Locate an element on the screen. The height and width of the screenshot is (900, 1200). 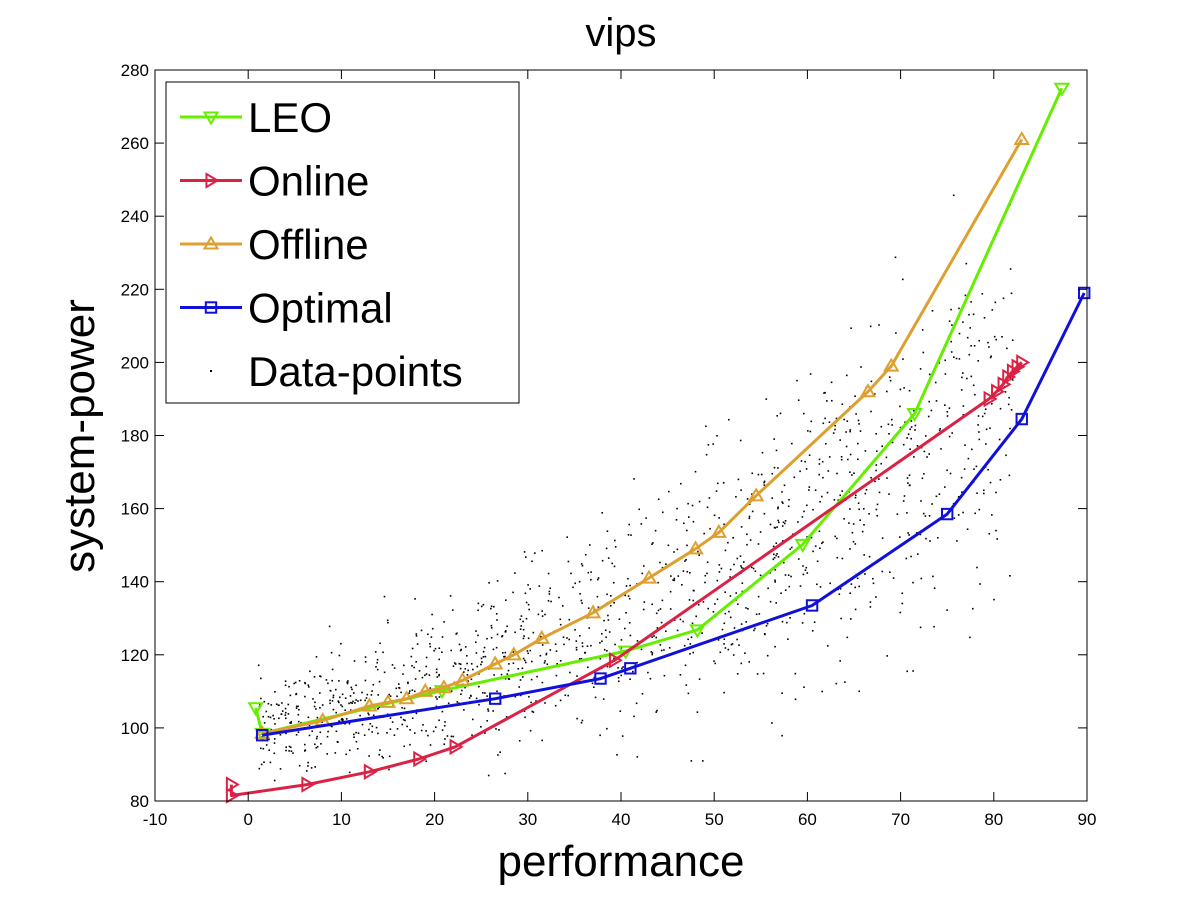
legend-entry-online: Online is located at coordinates (274, 181).